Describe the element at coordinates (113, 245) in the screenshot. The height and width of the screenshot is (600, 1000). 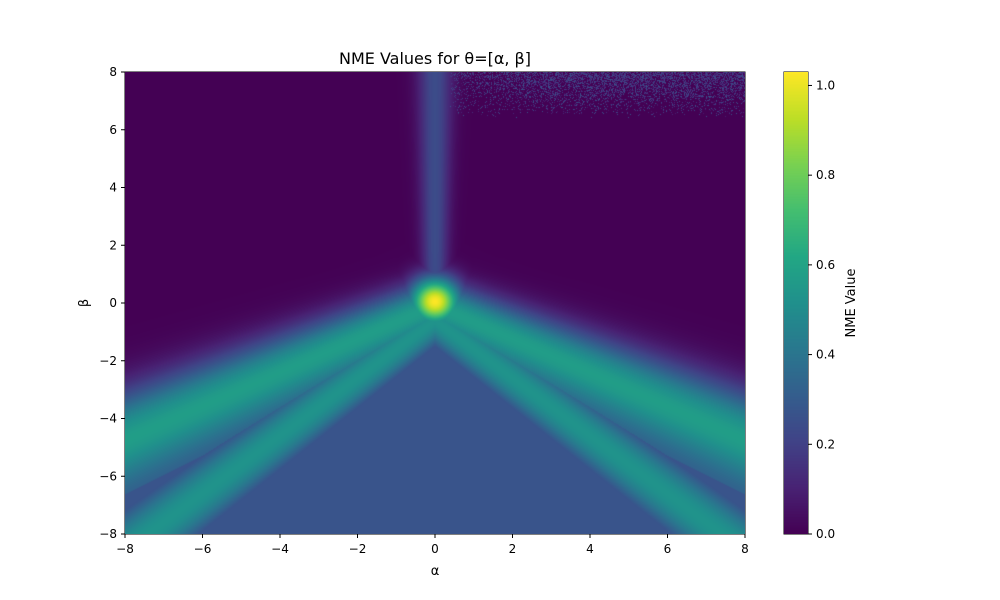
I see `y-tick-label: 2` at that location.